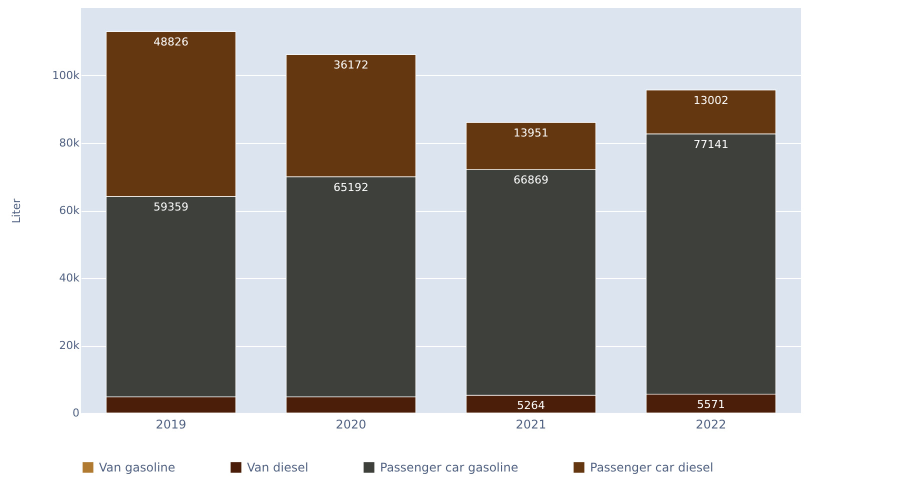  I want to click on data-label: 5571, so click(711, 405).